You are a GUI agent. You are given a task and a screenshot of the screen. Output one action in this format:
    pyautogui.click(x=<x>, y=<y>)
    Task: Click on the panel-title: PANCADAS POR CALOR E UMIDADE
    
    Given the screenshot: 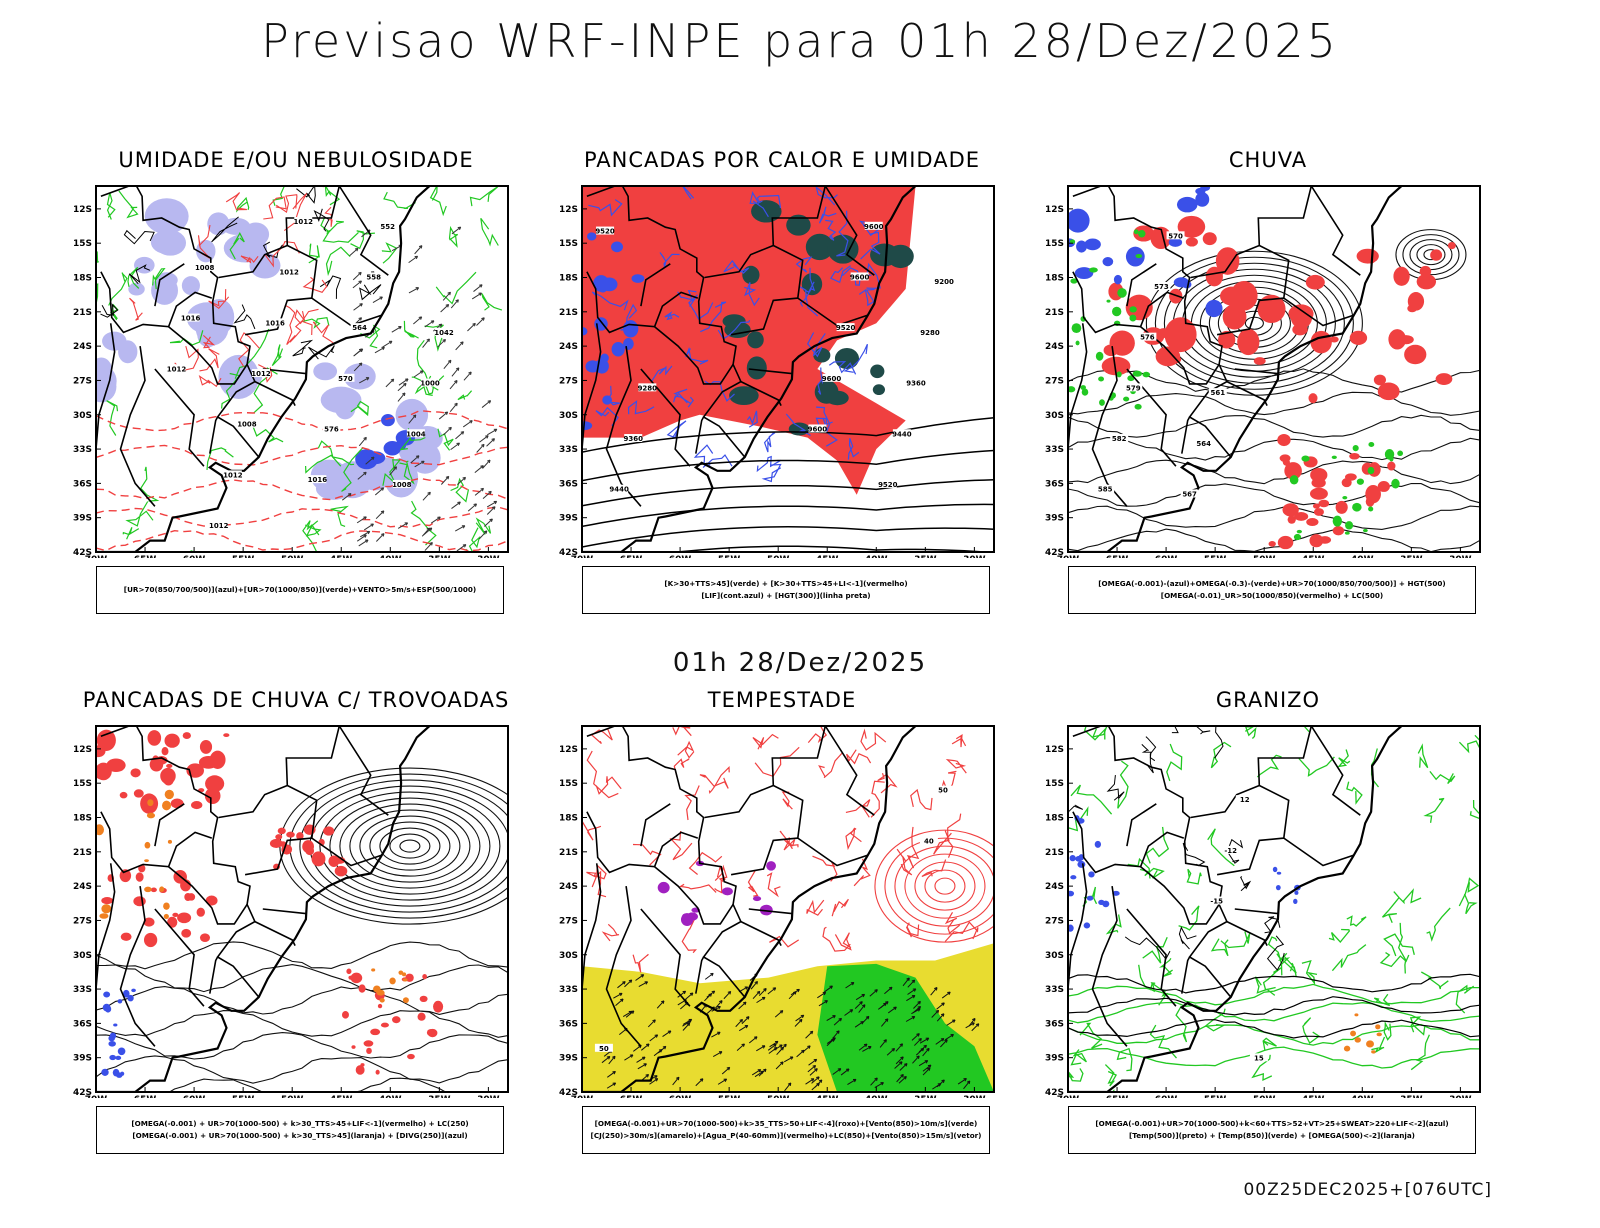 What is the action you would take?
    pyautogui.click(x=782, y=160)
    